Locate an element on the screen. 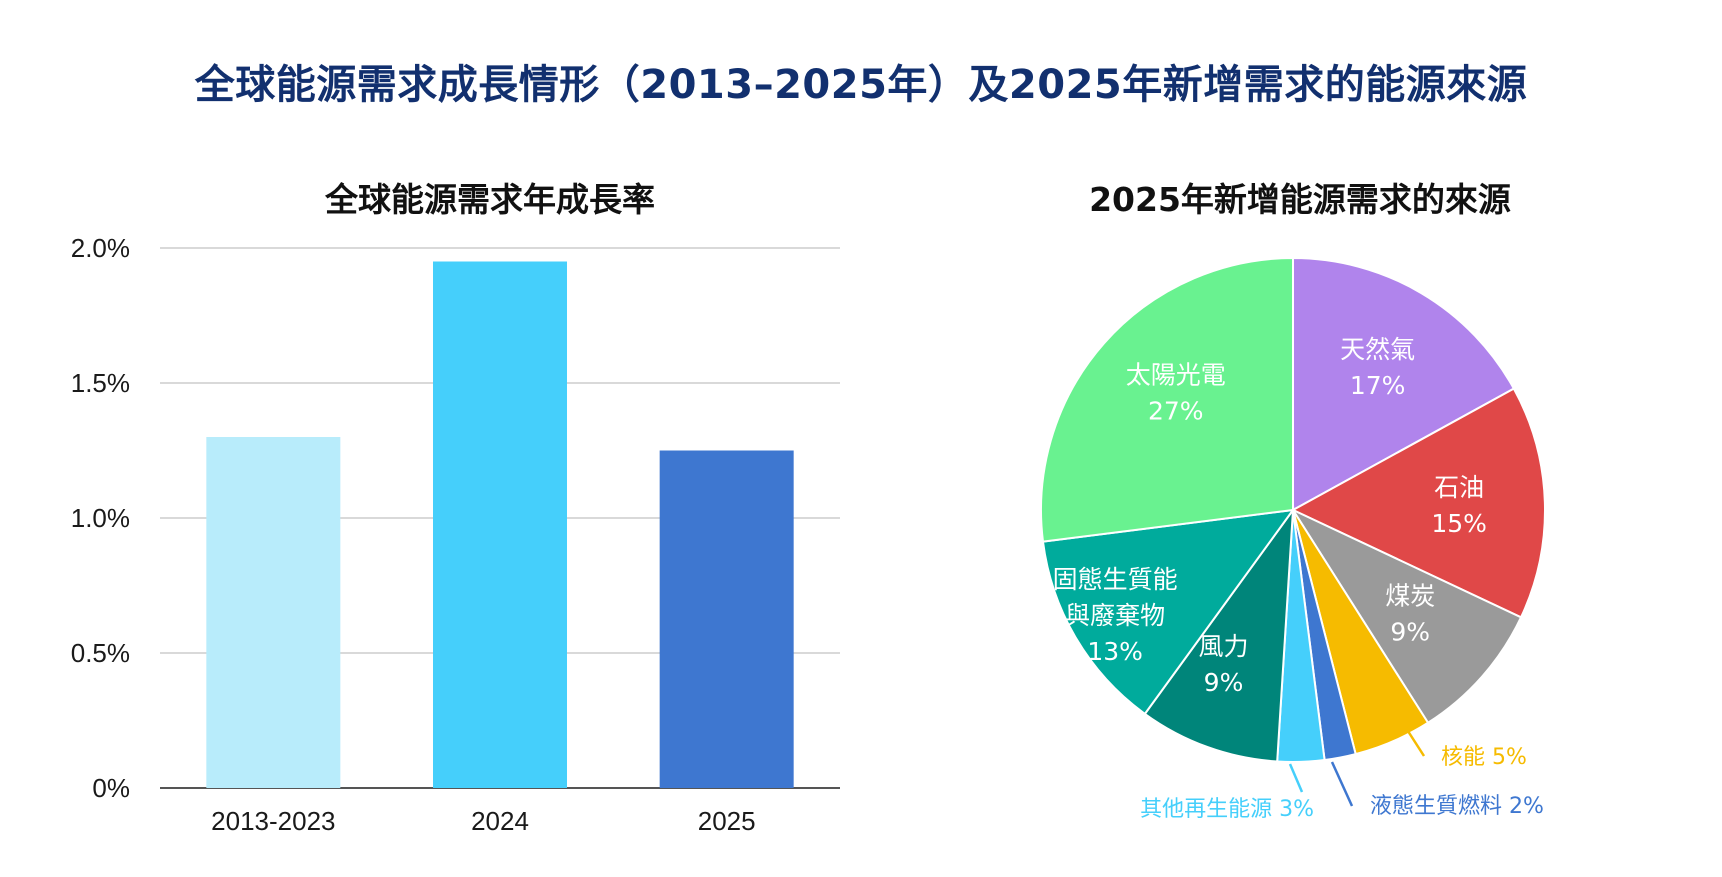 This screenshot has width=1722, height=877. slice-label: 液態生質燃料 2% is located at coordinates (1457, 806).